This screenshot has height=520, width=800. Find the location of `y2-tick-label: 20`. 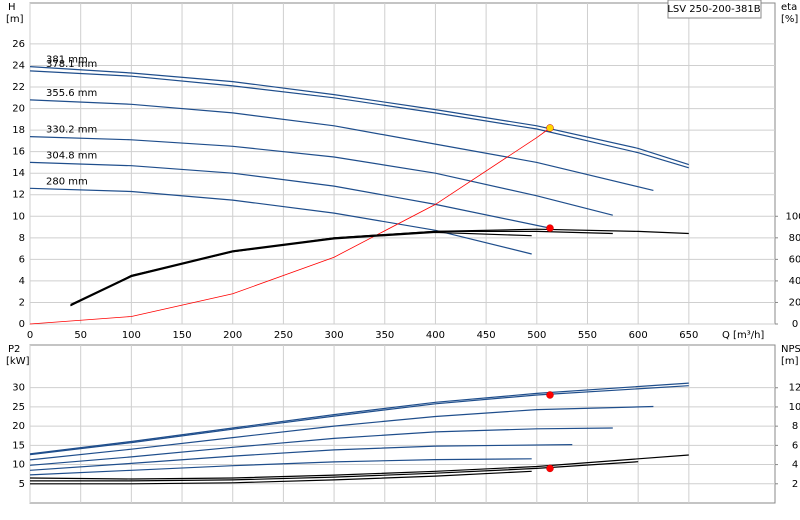

y2-tick-label: 20 is located at coordinates (794, 302).